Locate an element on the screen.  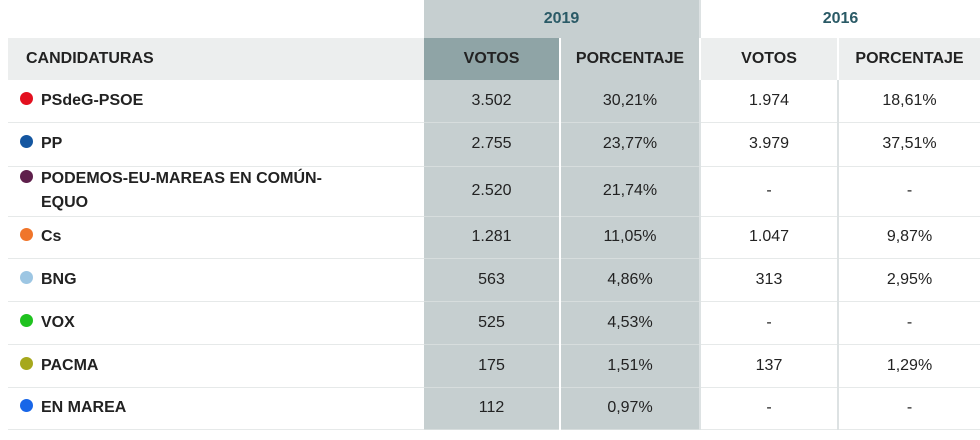
party-label: EN MAREA is located at coordinates (216, 408).